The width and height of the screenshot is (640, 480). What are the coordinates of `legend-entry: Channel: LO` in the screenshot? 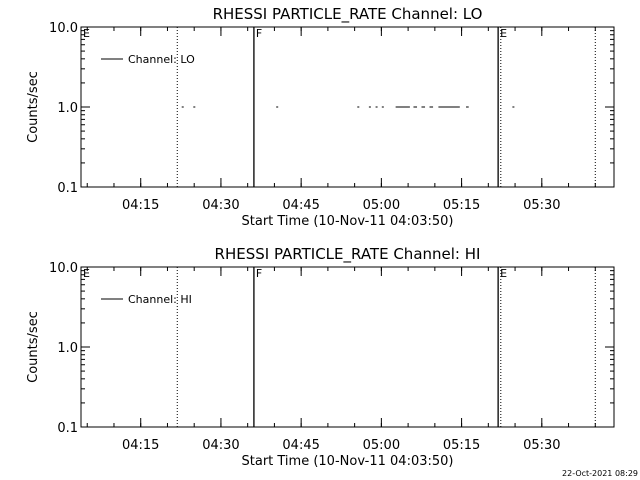 It's located at (161, 59).